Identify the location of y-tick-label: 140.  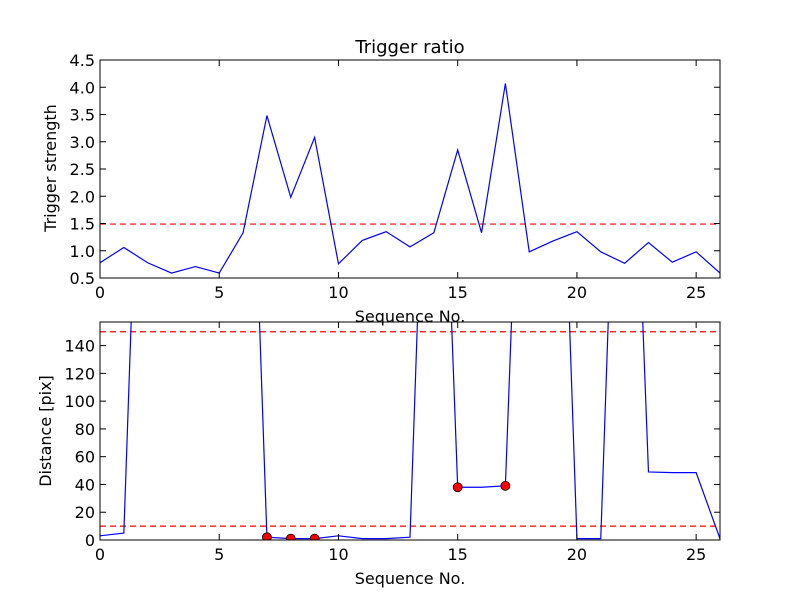
(79, 346).